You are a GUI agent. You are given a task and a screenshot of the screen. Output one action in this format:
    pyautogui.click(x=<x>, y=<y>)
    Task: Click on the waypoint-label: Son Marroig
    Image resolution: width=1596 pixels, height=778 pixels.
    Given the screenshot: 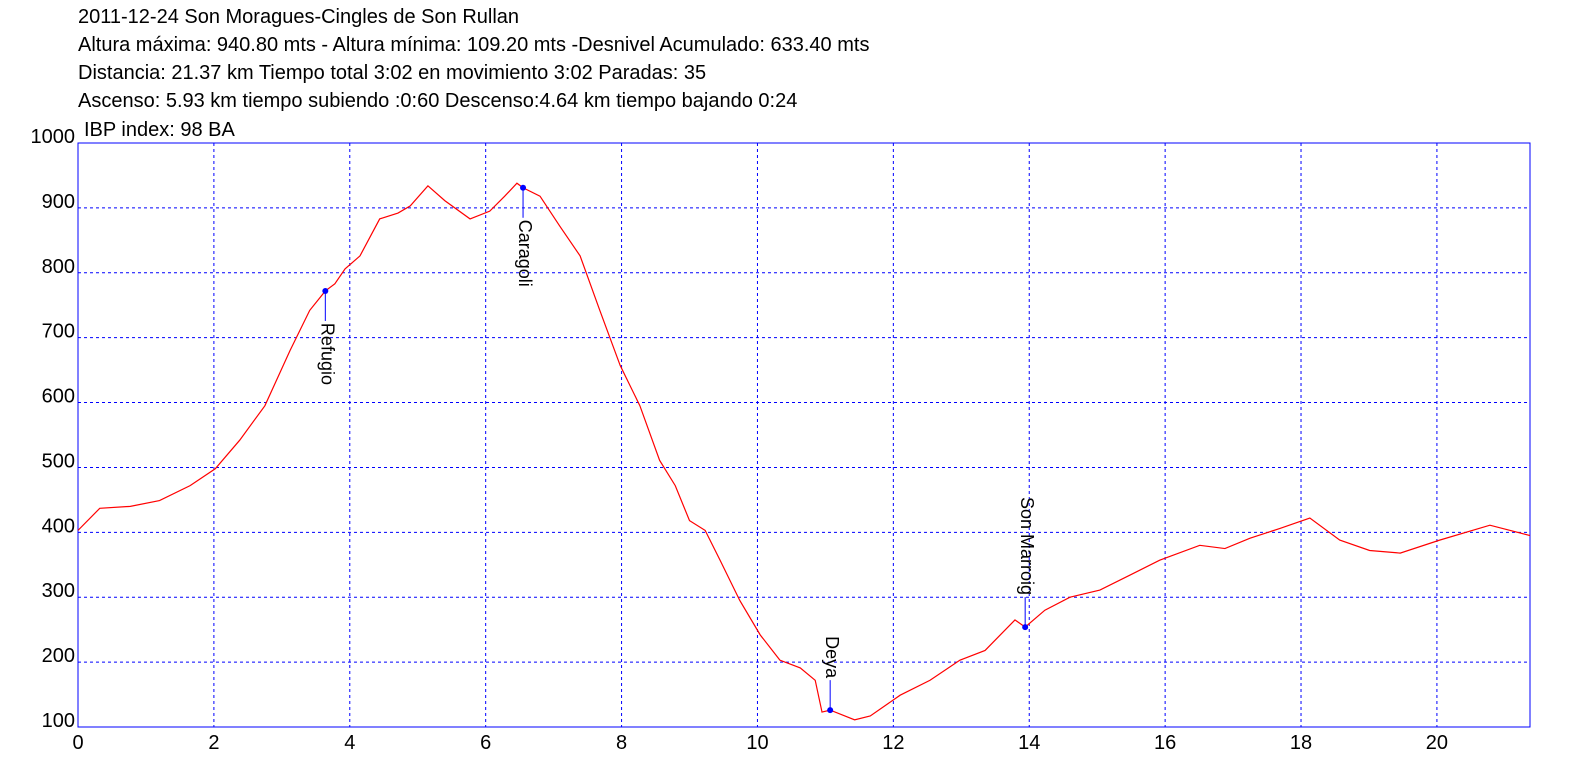 What is the action you would take?
    pyautogui.click(x=1027, y=546)
    